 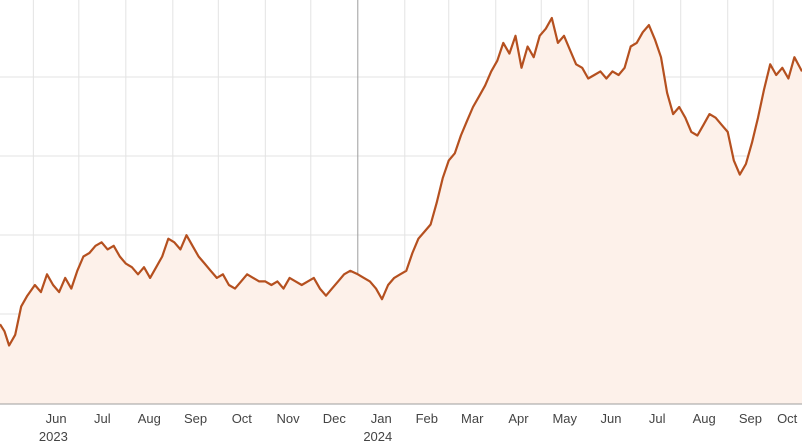 I want to click on x-tick-label: May, so click(x=564, y=418).